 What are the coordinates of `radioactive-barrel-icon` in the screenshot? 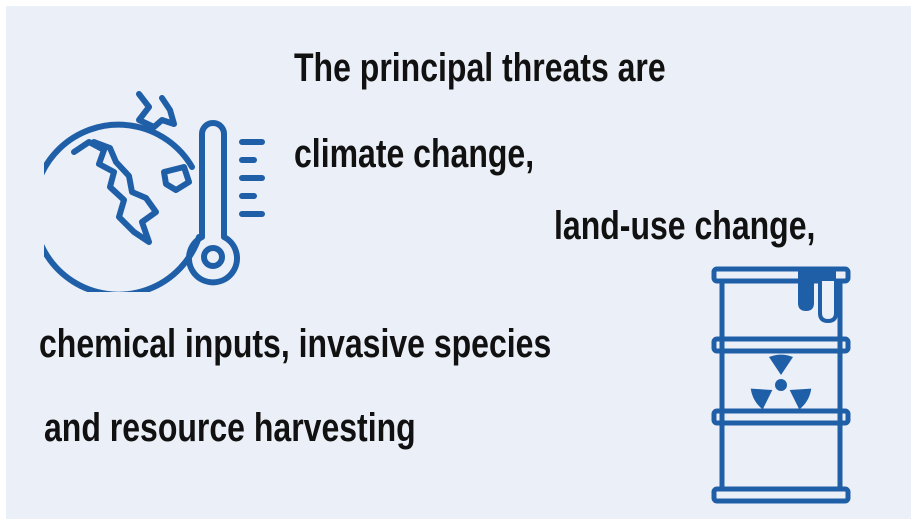 It's located at (781, 385).